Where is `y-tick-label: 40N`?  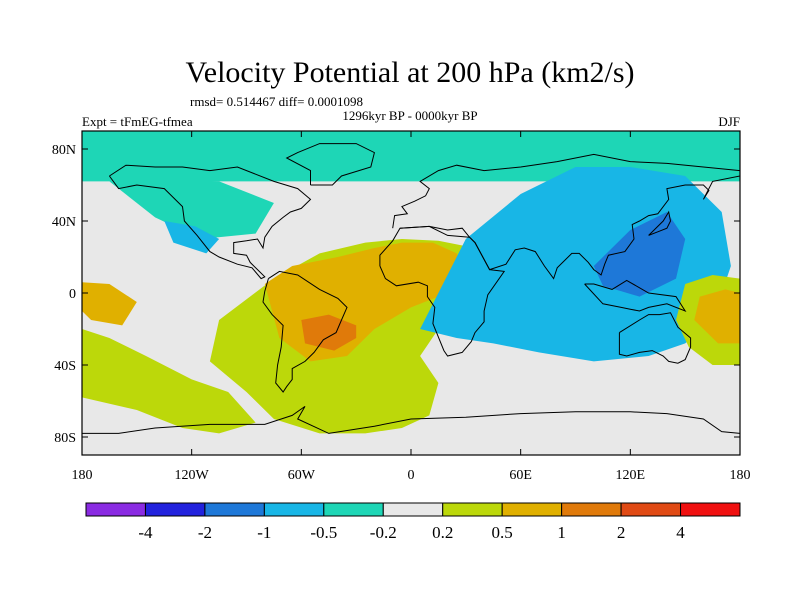 y-tick-label: 40N is located at coordinates (64, 222).